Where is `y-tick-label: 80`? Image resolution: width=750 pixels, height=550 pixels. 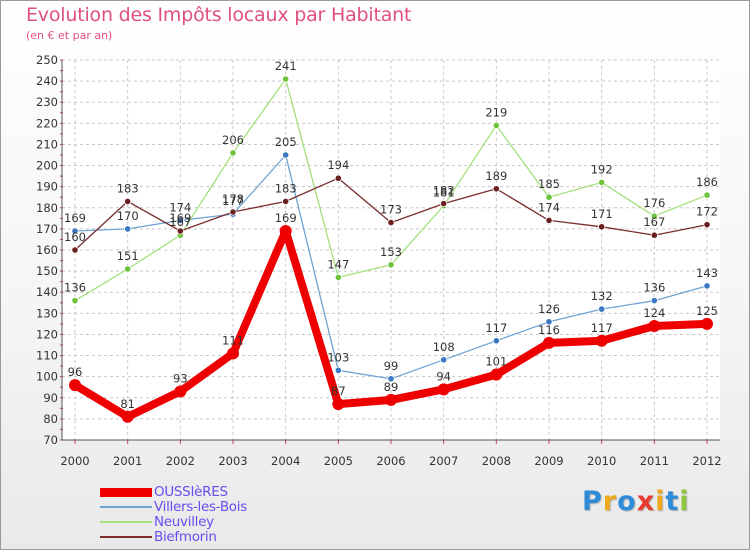
y-tick-label: 80 is located at coordinates (50, 419).